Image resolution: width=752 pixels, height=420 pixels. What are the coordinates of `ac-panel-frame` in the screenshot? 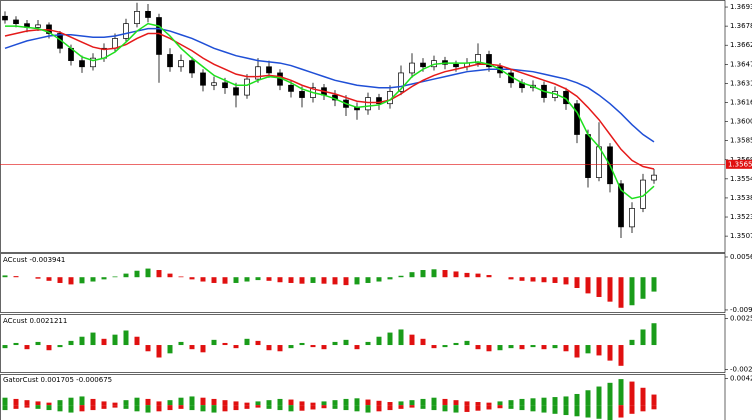 It's located at (363, 283).